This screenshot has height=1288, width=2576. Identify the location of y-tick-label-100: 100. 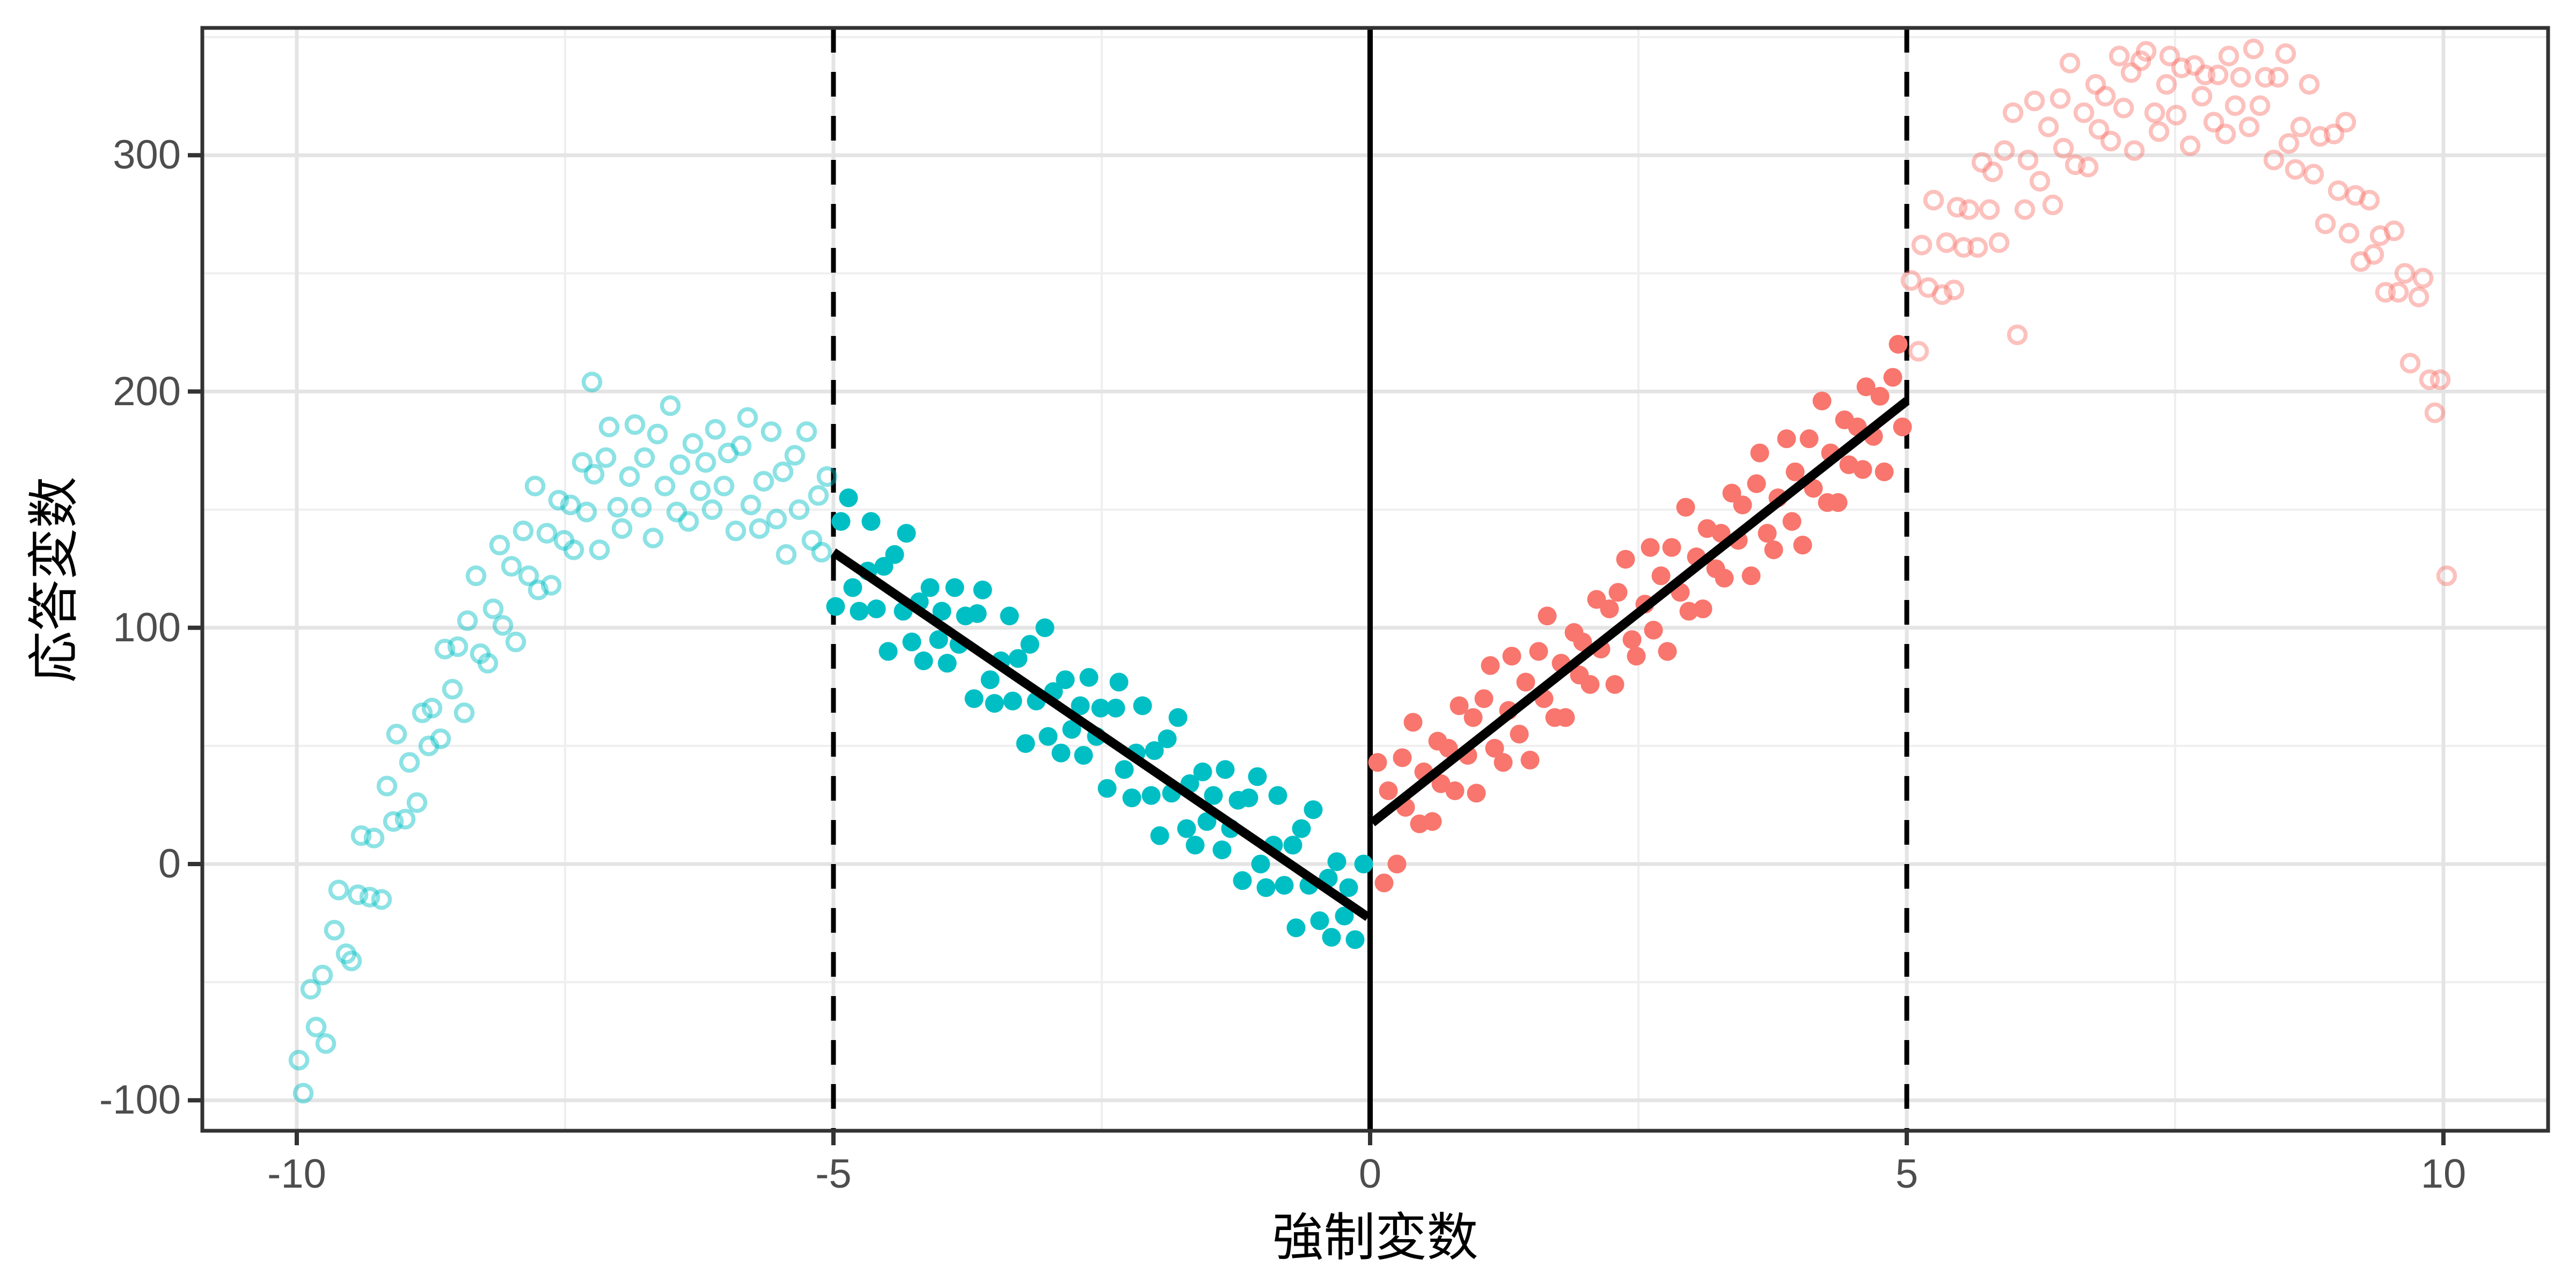
(147, 627).